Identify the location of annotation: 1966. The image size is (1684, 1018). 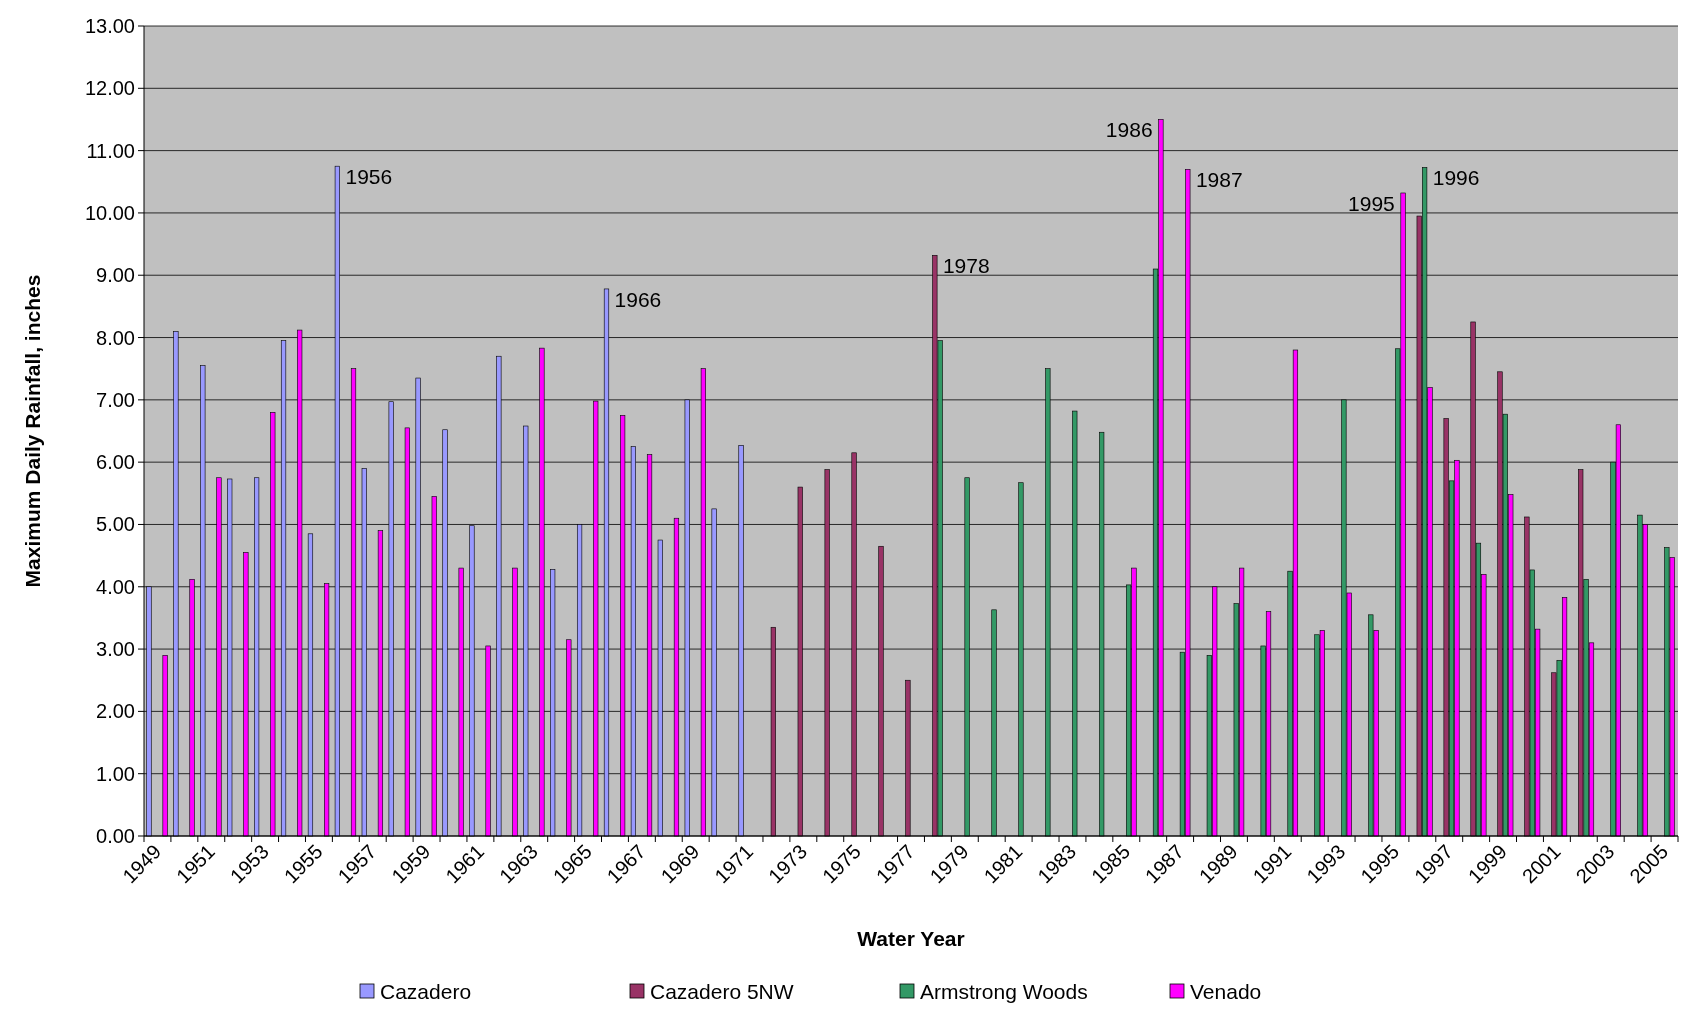
(638, 299).